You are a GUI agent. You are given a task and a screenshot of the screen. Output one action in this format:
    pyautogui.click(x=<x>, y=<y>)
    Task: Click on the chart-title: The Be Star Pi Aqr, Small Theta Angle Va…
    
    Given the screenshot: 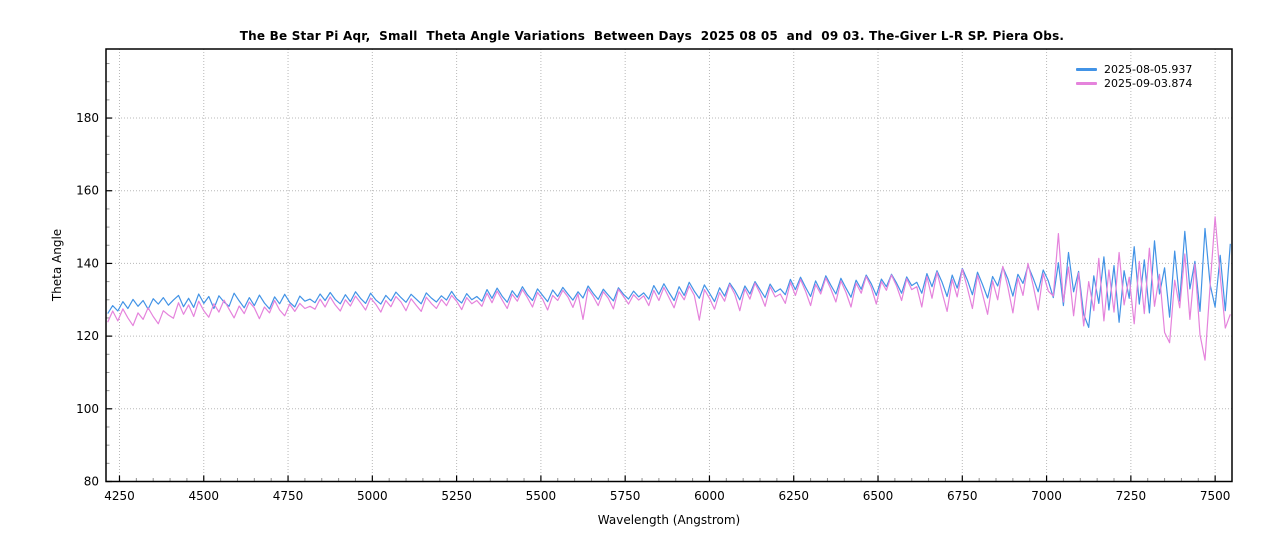 What is the action you would take?
    pyautogui.click(x=652, y=36)
    